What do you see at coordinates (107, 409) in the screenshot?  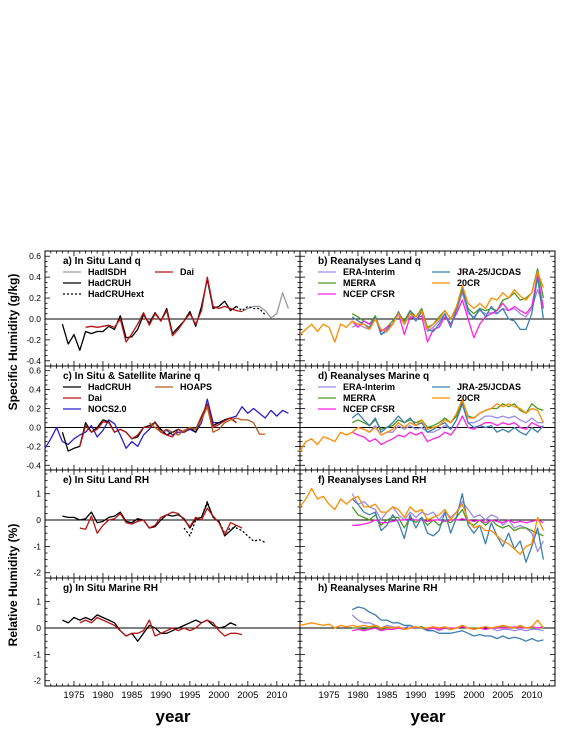 I see `legend-label: NOCS2.0` at bounding box center [107, 409].